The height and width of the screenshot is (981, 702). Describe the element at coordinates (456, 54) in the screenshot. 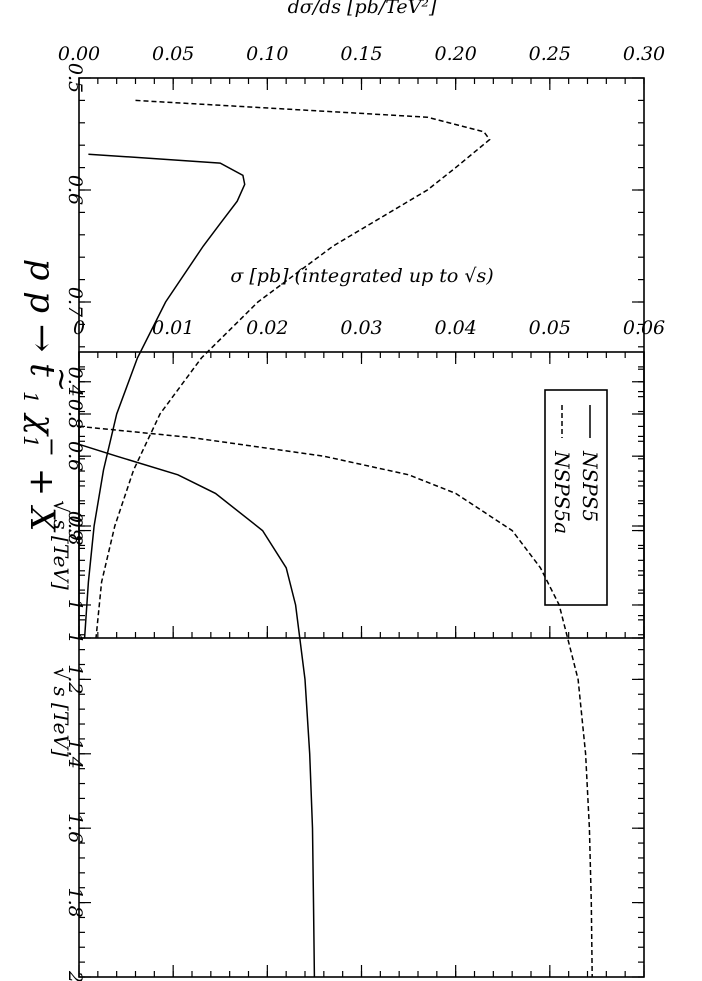

I see `y-tick-label: 0.20` at that location.